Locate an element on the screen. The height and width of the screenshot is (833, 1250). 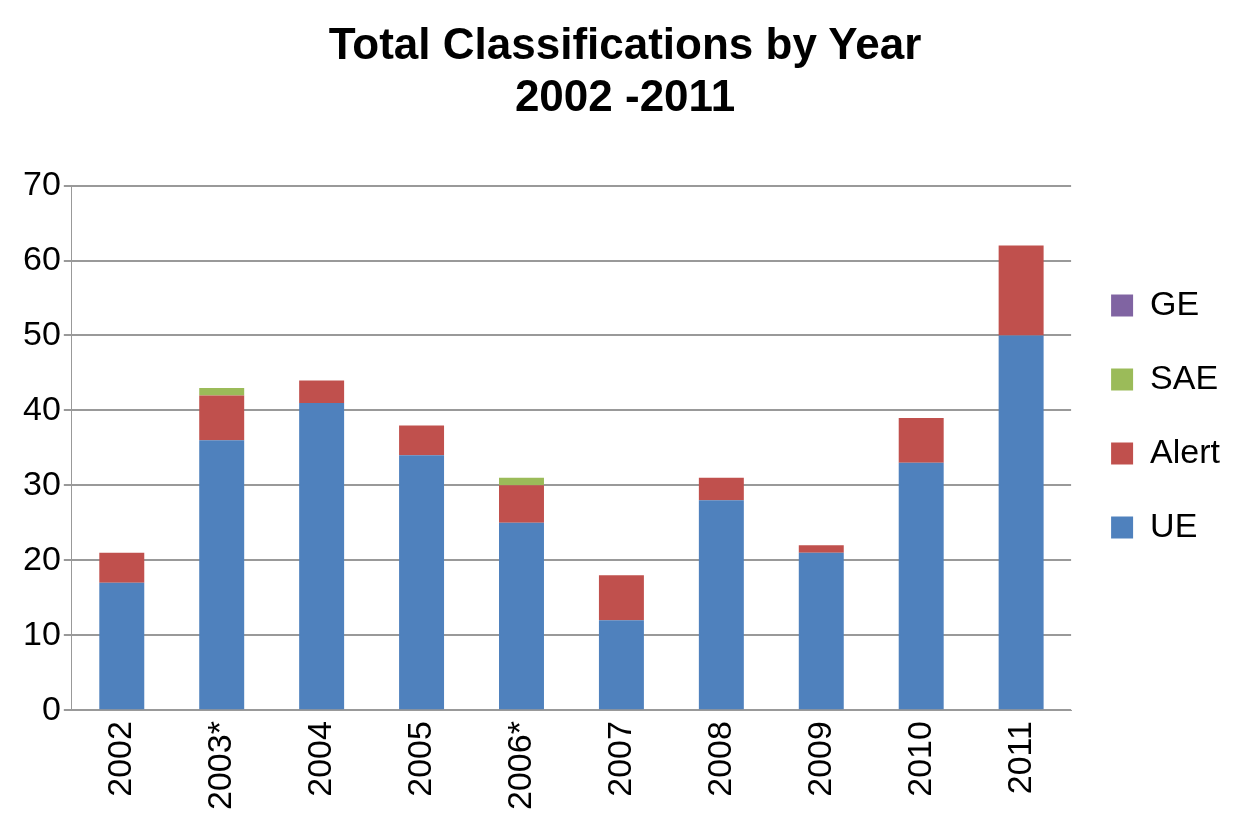
y-tick-label: 40 is located at coordinates (41, 407).